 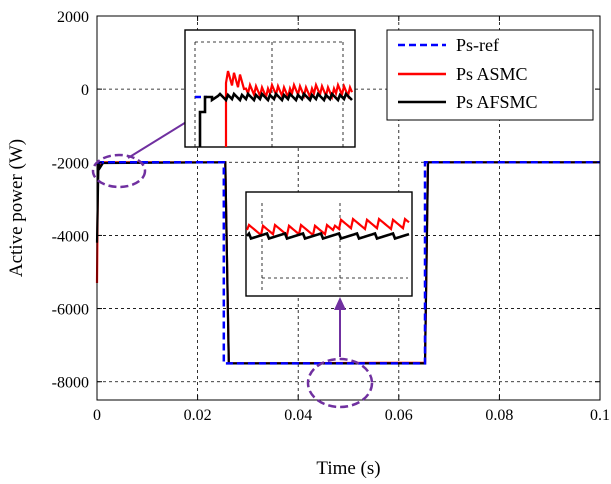 I want to click on legend: Ps-ref Ps ASMC Ps AFSMC, so click(x=490, y=75).